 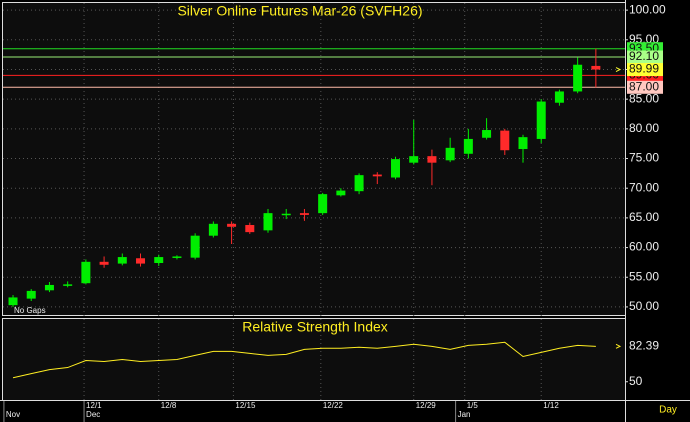 I want to click on y-tick-label: 80.00, so click(x=644, y=128).